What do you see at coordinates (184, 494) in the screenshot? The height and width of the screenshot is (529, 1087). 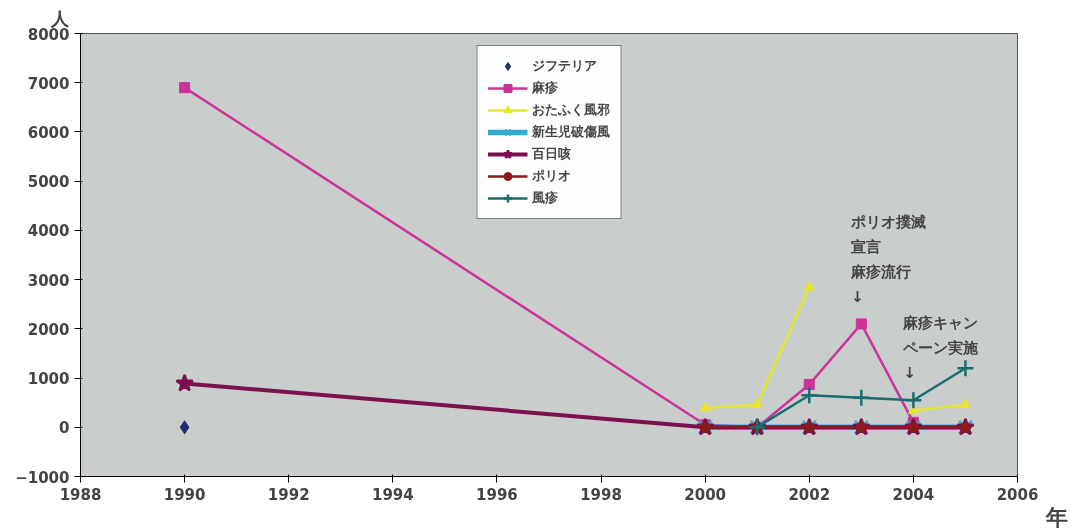 I see `x-tick-label: 1990` at bounding box center [184, 494].